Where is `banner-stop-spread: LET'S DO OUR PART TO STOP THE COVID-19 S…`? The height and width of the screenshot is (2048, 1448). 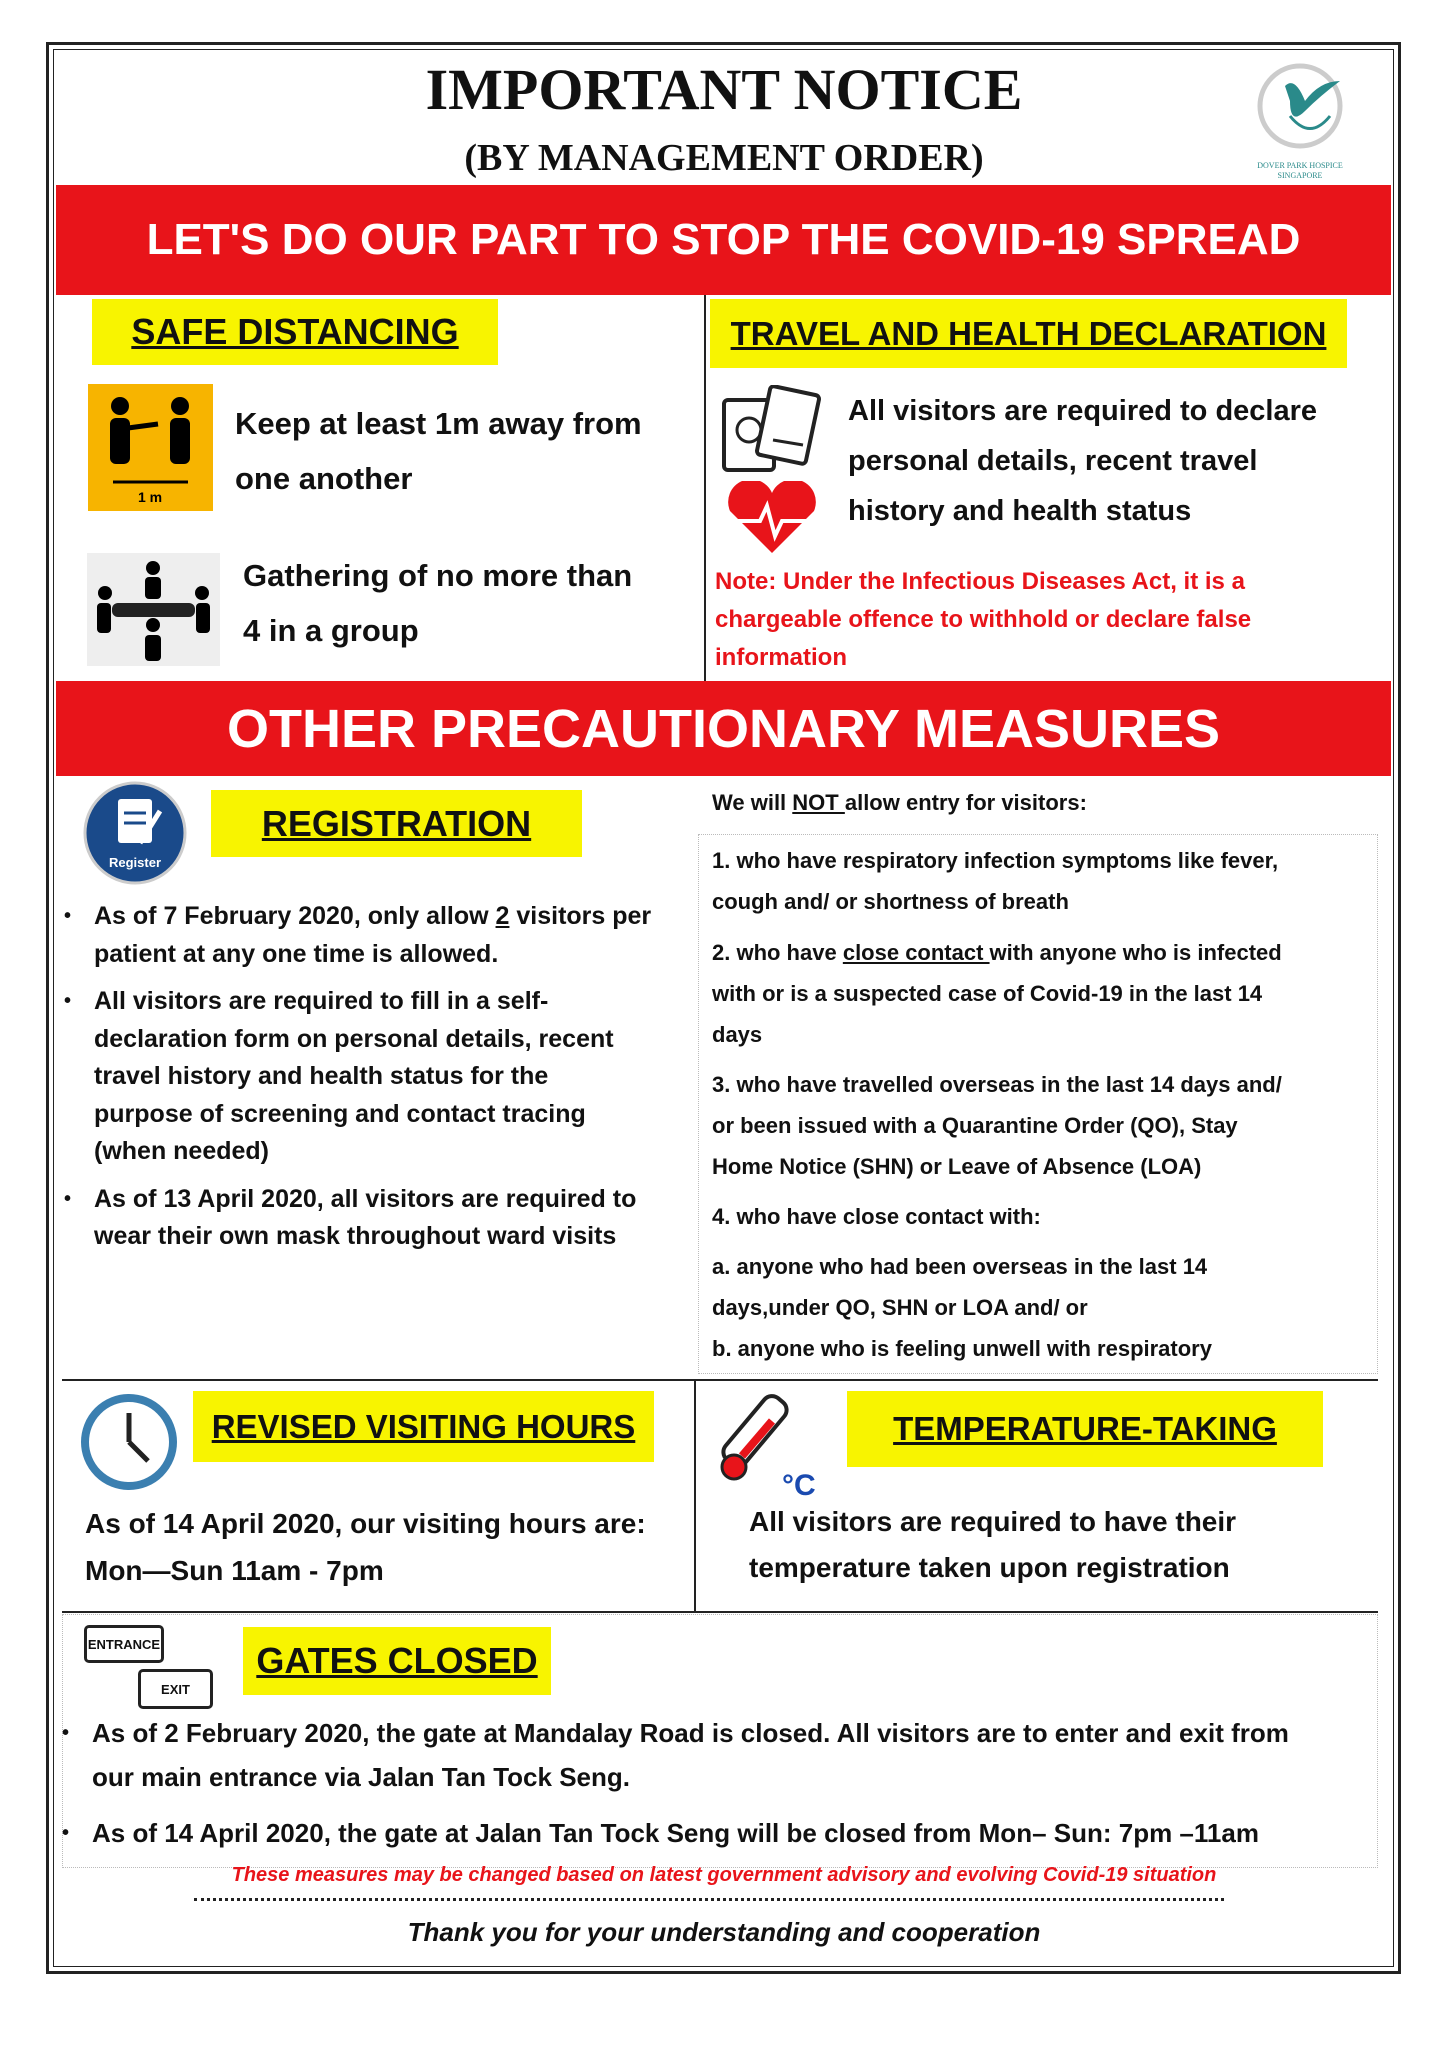 banner-stop-spread: LET'S DO OUR PART TO STOP THE COVID-19 S… is located at coordinates (723, 240).